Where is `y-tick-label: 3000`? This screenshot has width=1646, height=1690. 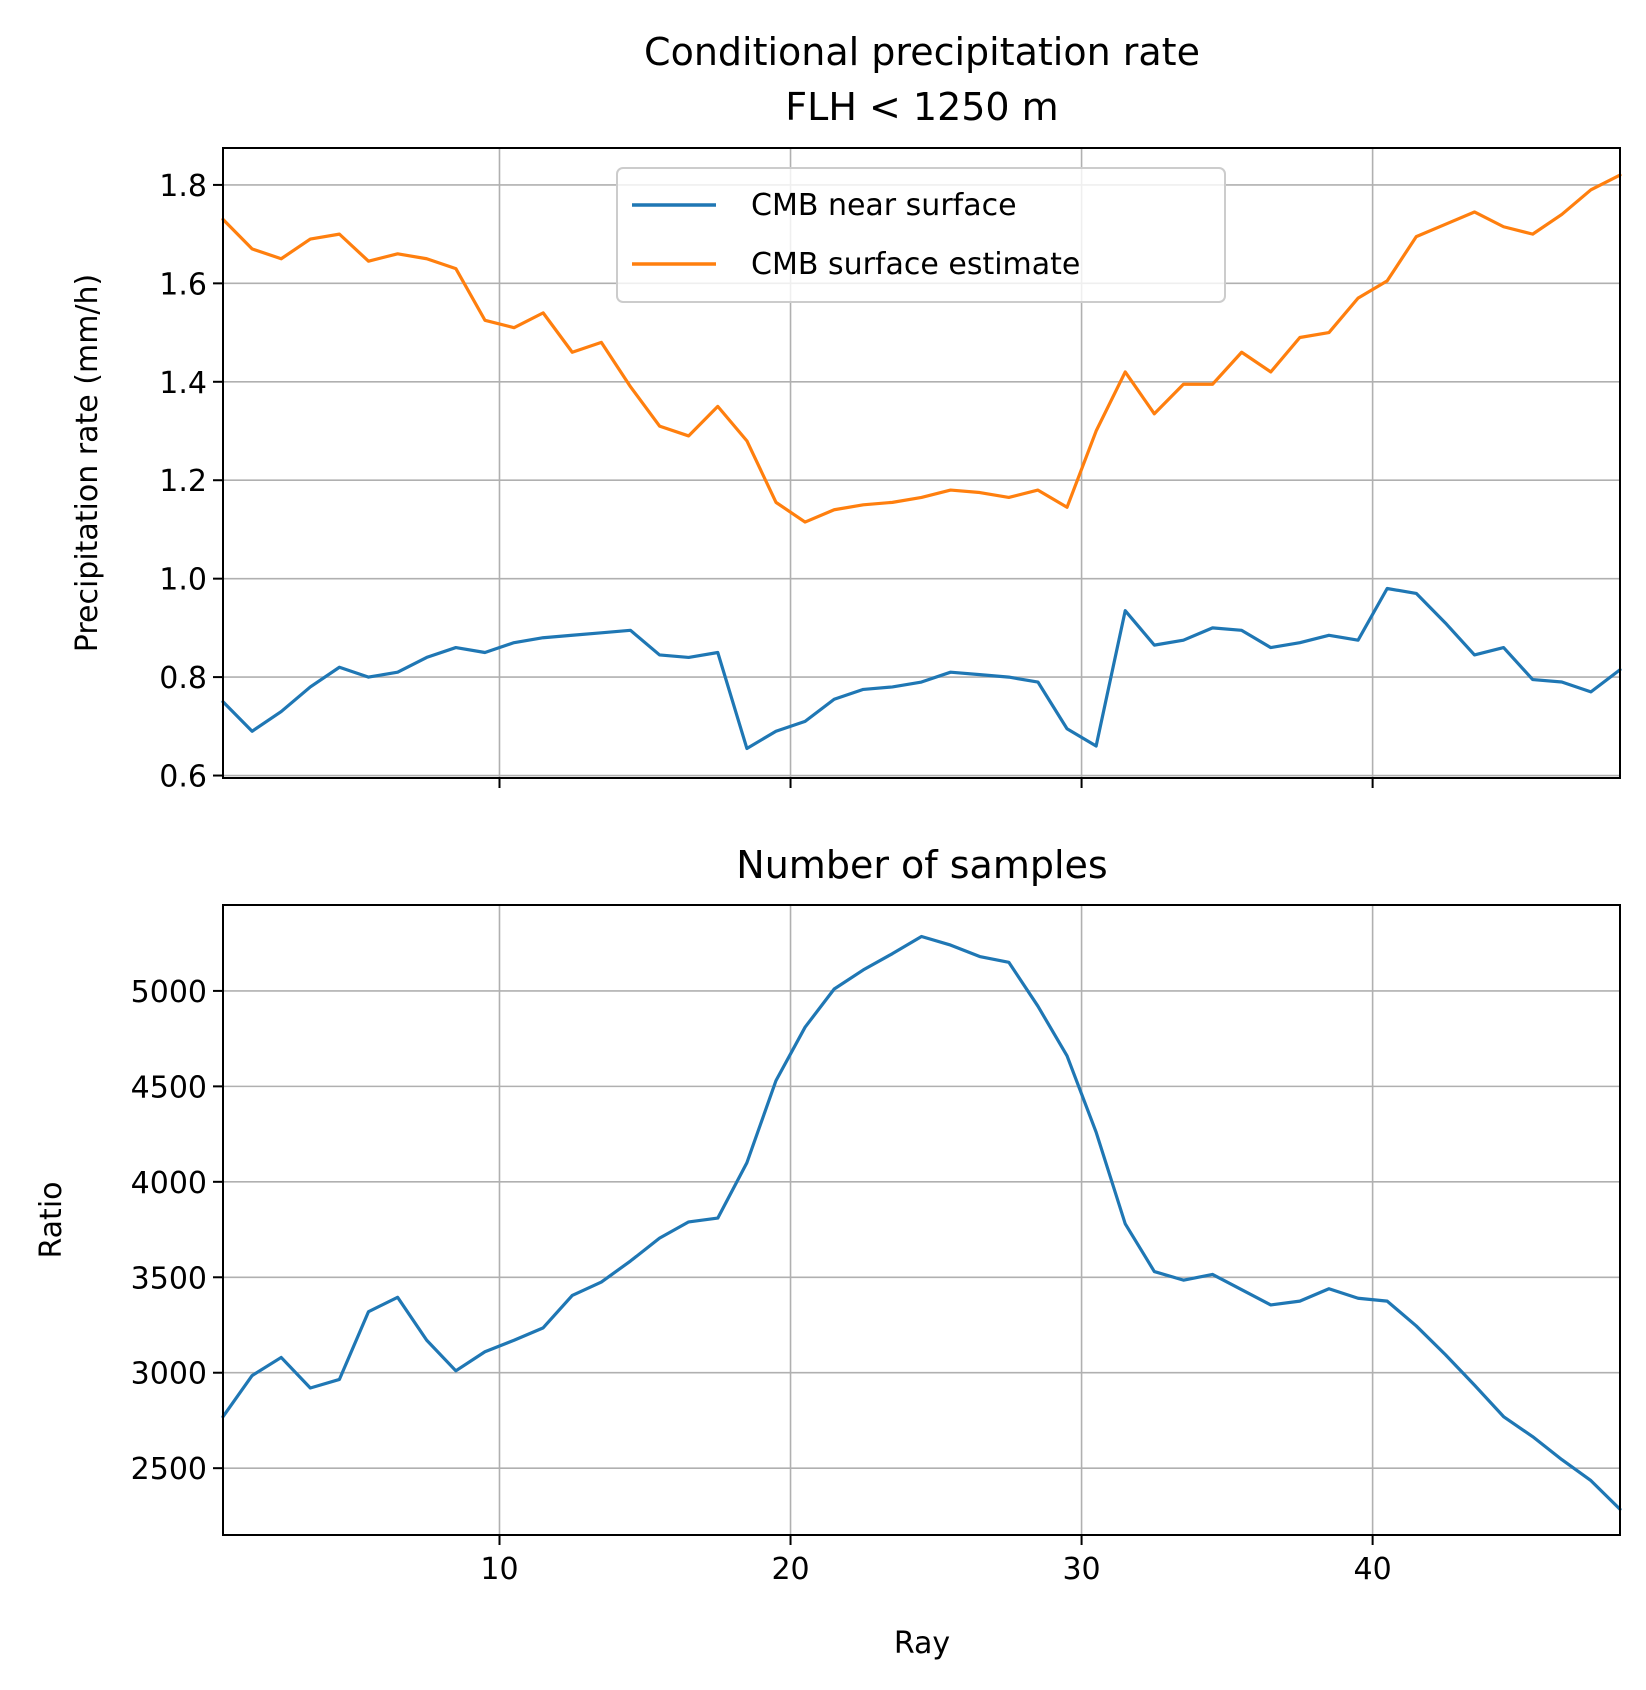 y-tick-label: 3000 is located at coordinates (169, 1374).